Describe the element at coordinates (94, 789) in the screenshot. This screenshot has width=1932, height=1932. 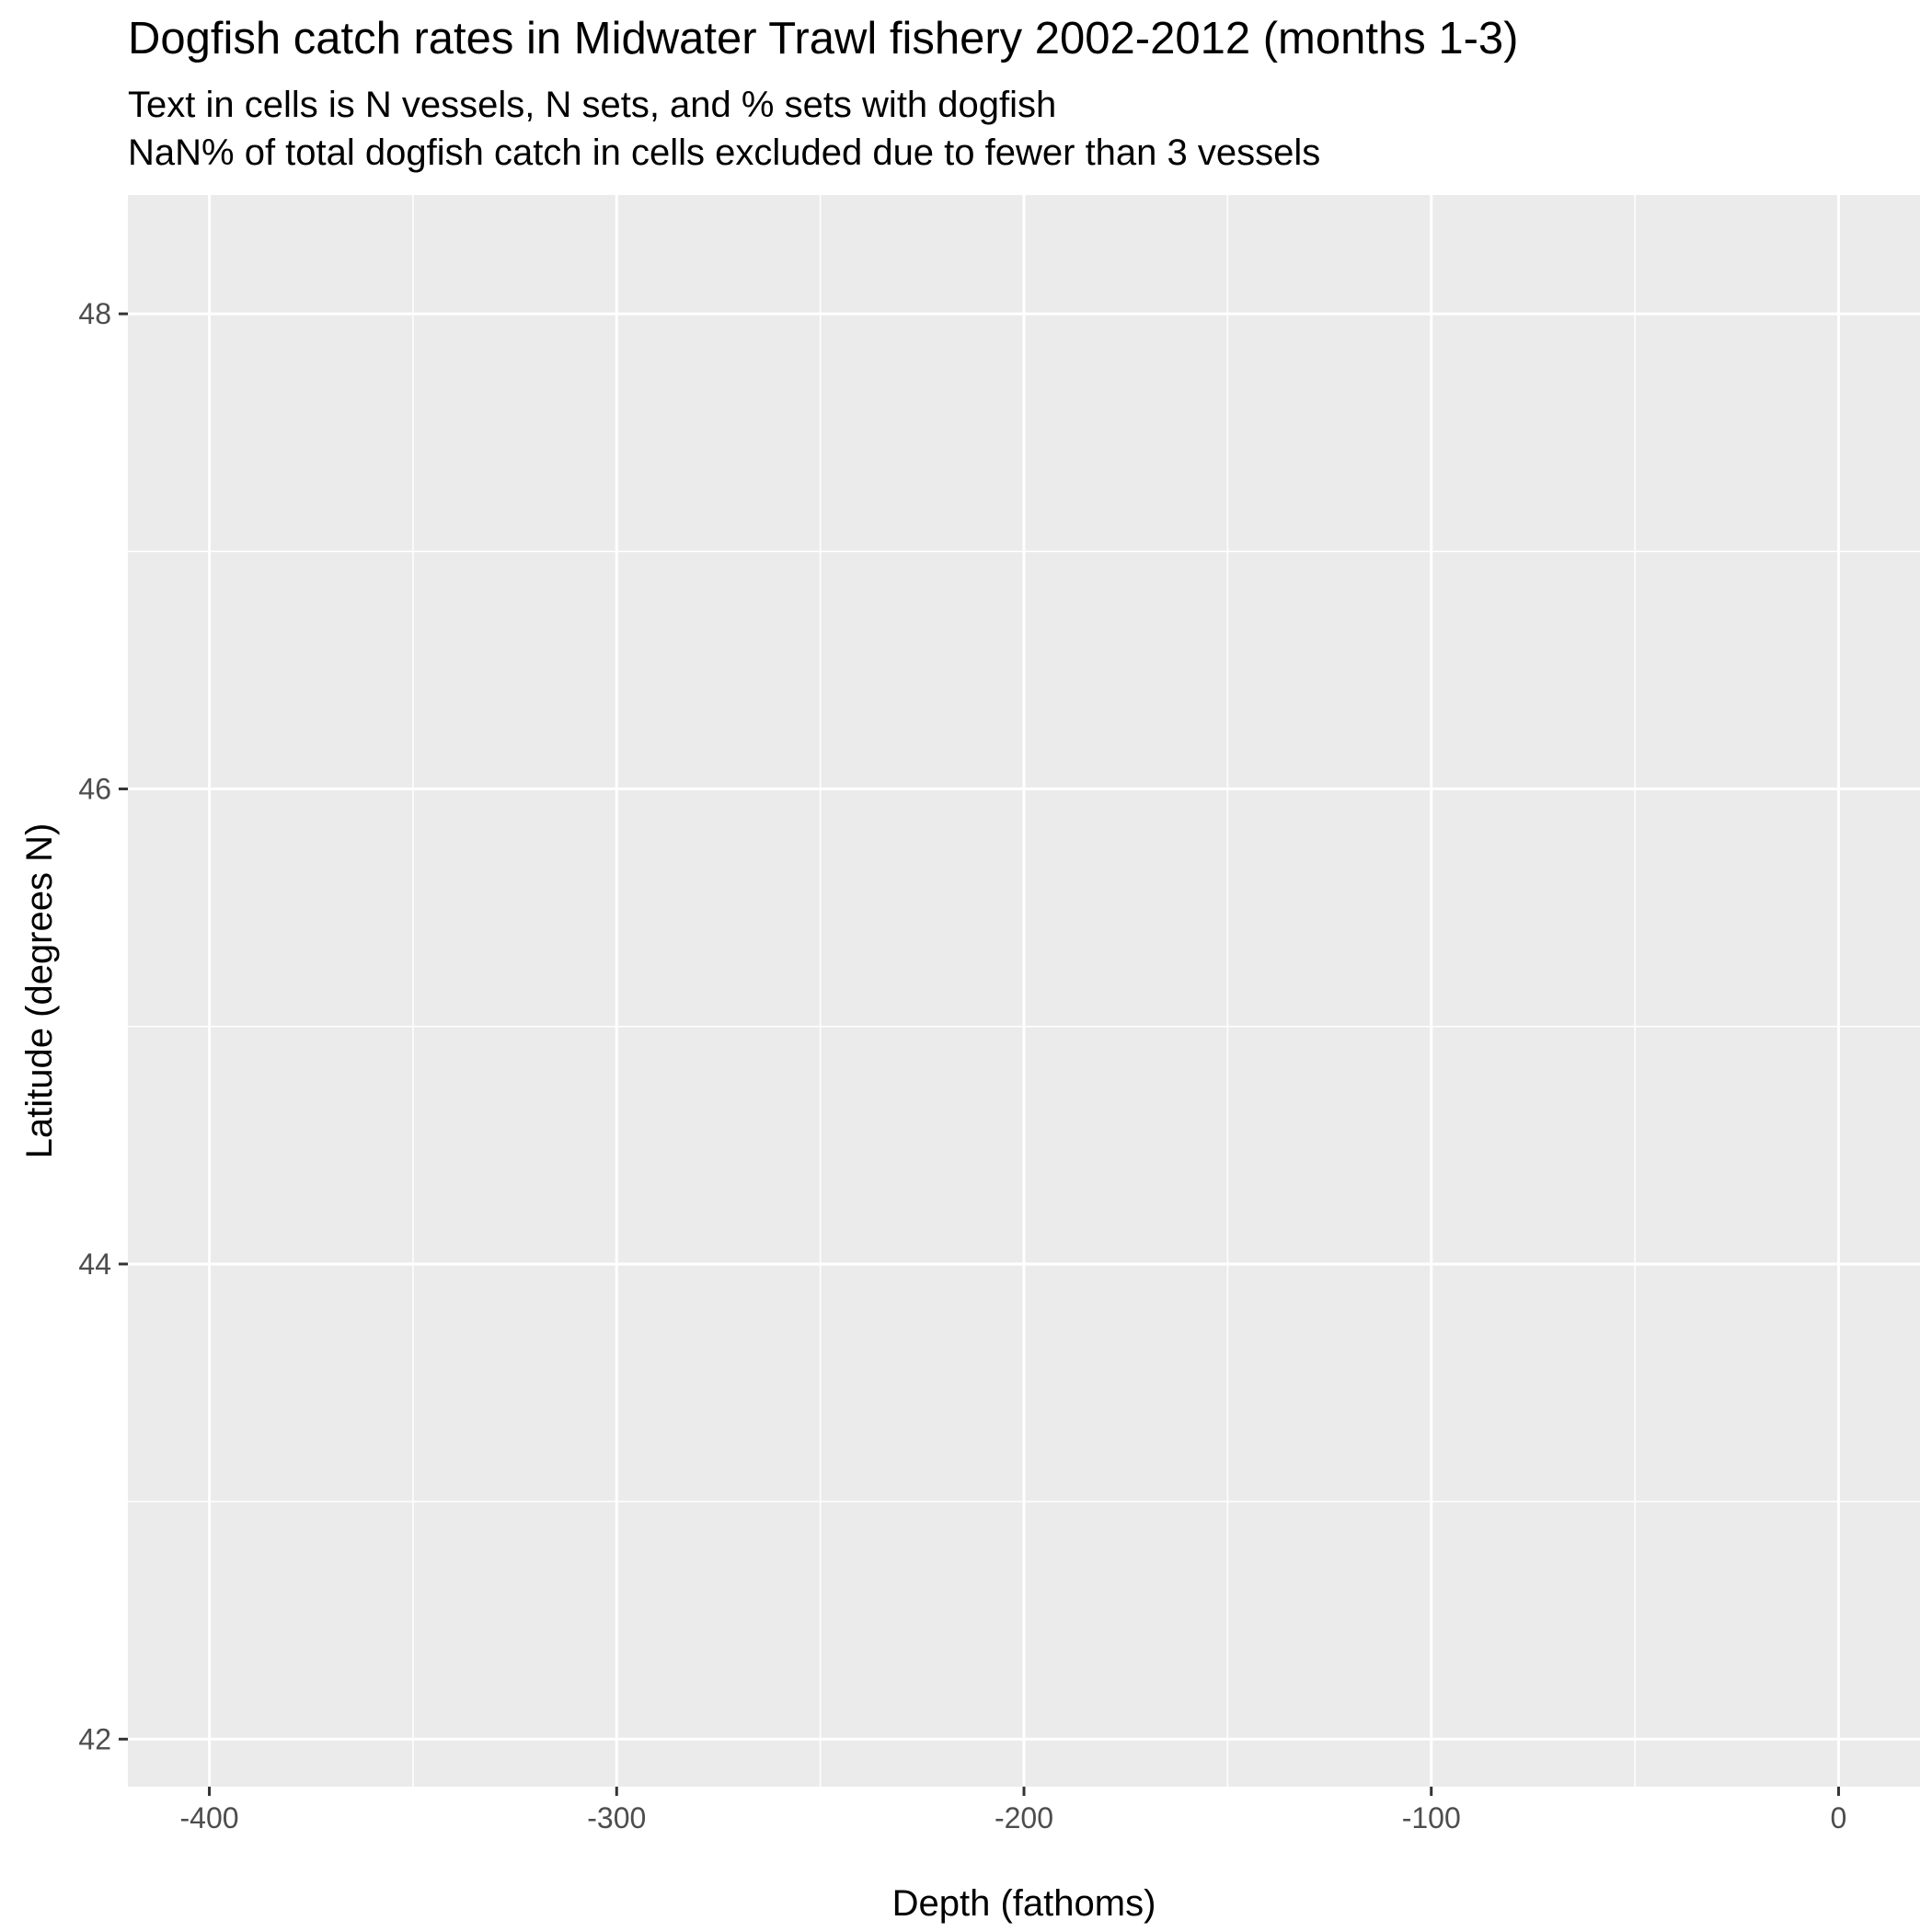
I see `y-tick-label: 46` at that location.